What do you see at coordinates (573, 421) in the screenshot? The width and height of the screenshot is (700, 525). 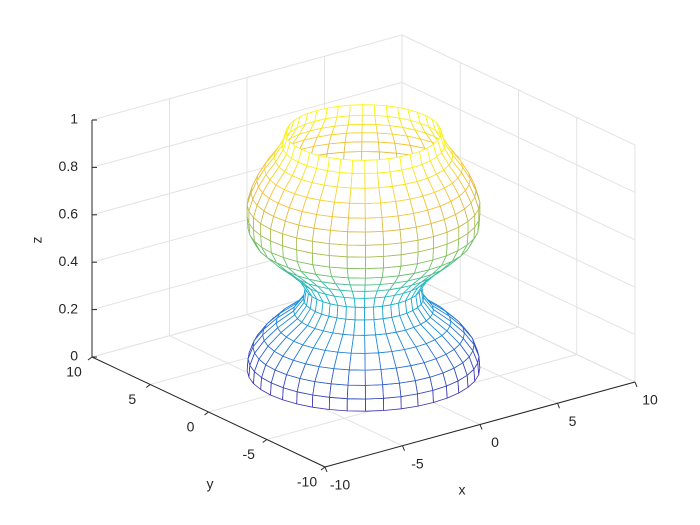 I see `x-tick-label: 5` at bounding box center [573, 421].